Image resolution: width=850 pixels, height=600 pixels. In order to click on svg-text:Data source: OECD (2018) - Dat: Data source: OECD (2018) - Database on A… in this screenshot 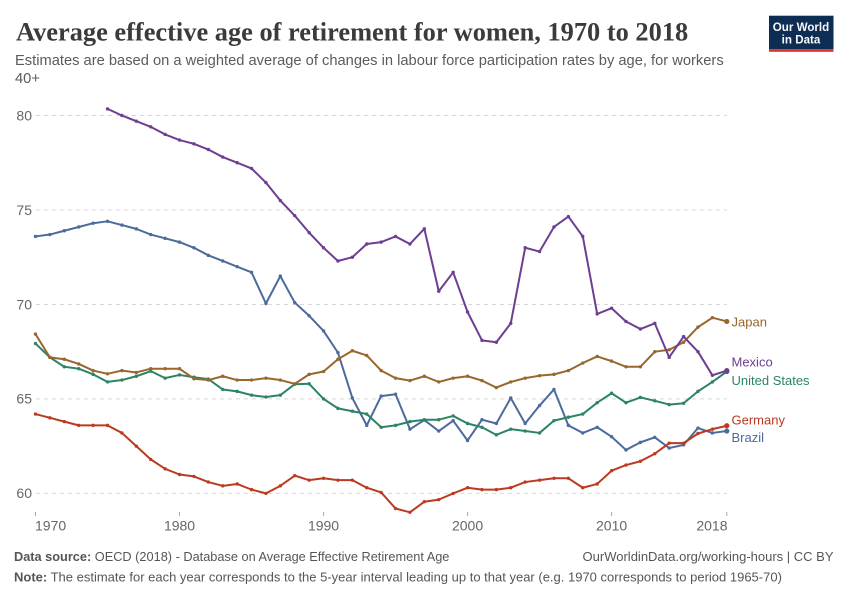, I will do `click(231, 556)`.